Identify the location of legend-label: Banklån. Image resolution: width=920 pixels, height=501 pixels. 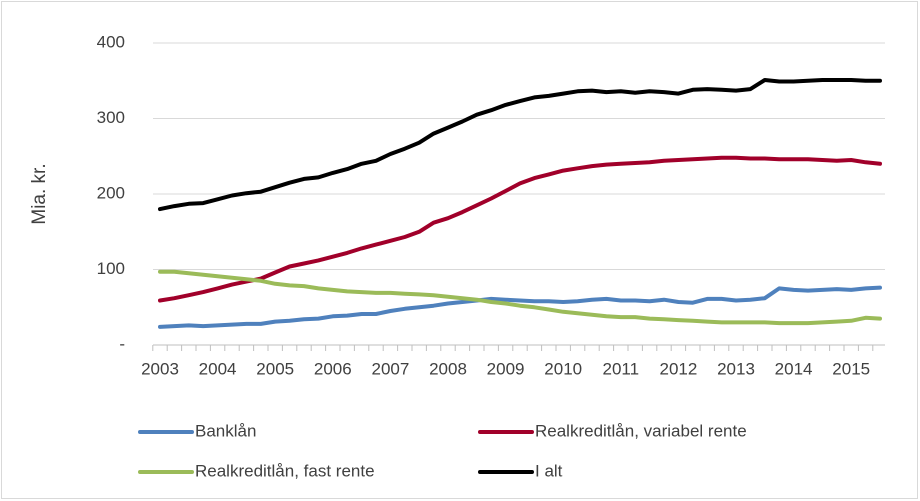
(225, 430).